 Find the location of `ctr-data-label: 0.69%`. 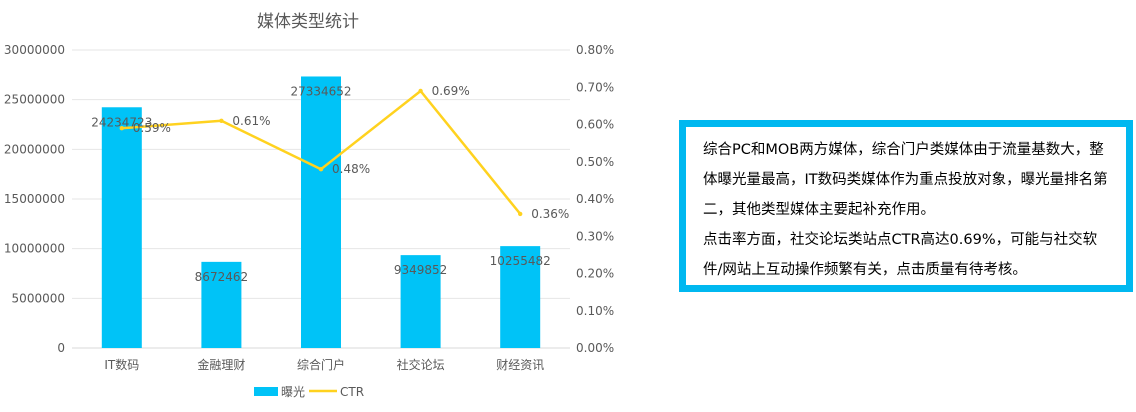

ctr-data-label: 0.69% is located at coordinates (451, 91).